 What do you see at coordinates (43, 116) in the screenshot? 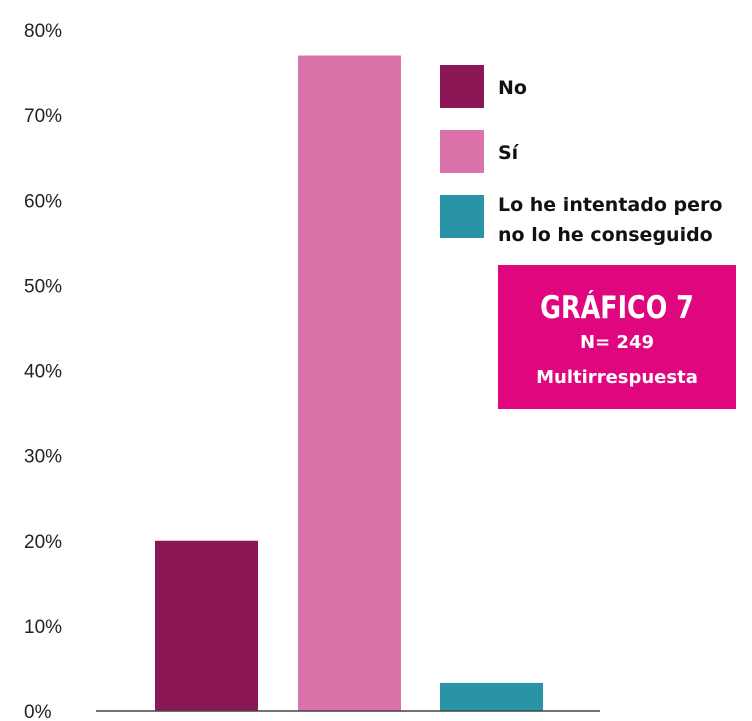
I see `y-tick-label: 70%` at bounding box center [43, 116].